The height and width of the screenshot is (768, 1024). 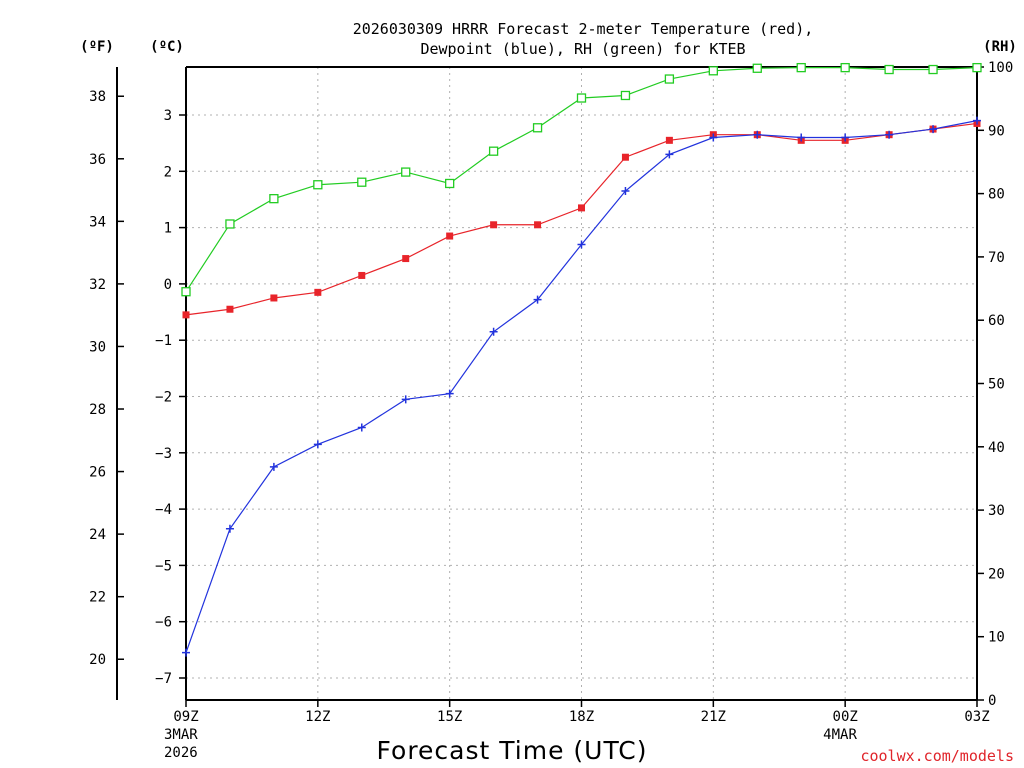 I want to click on fahrenheit-tick-label: 22, so click(x=97, y=598).